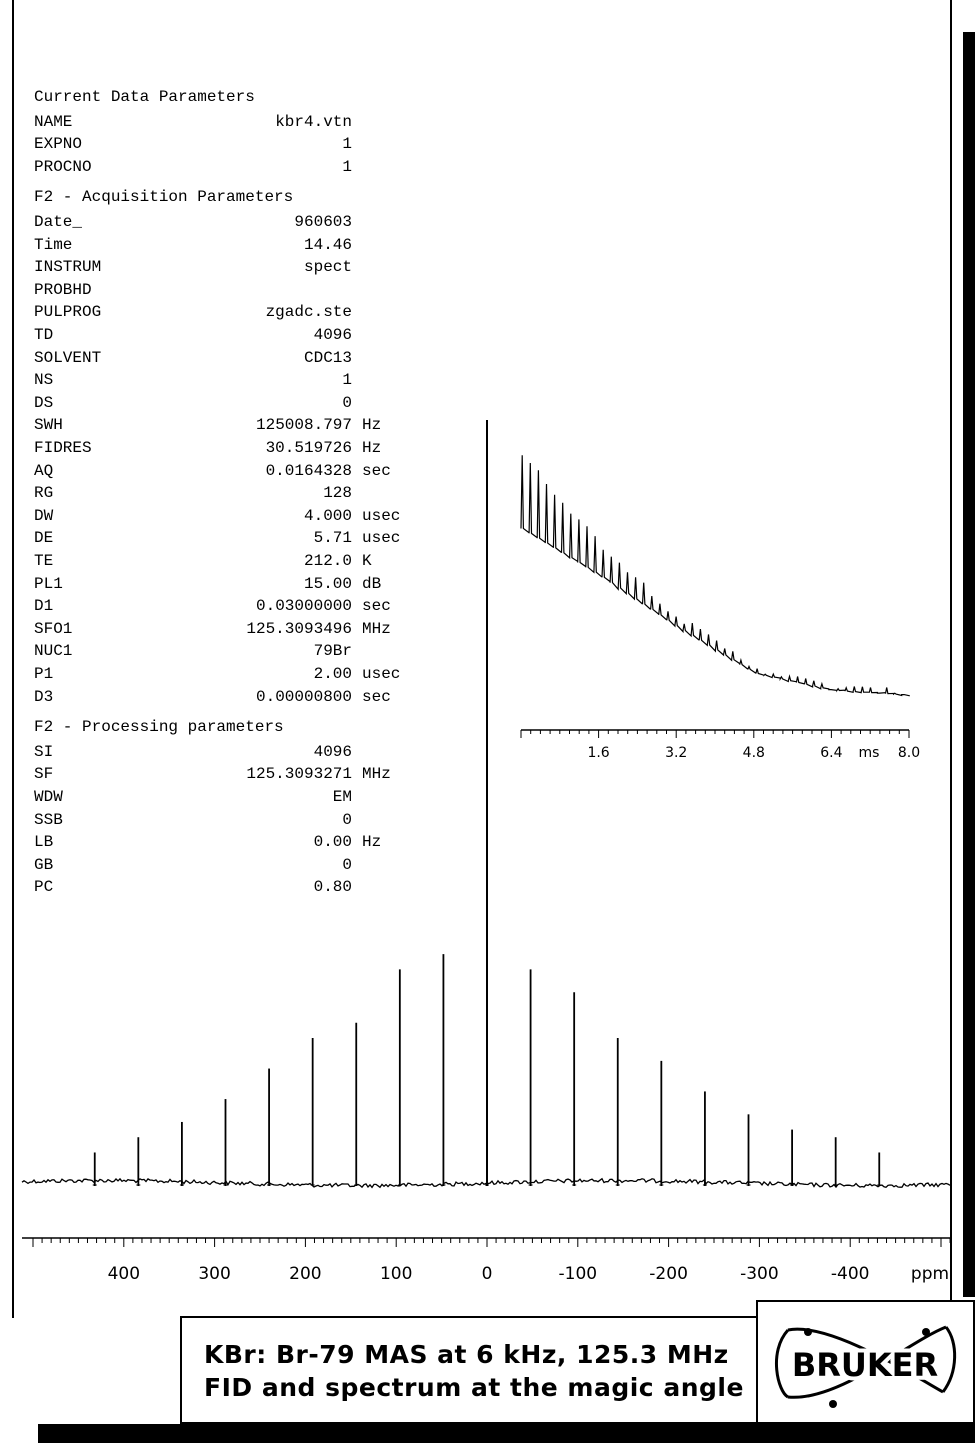 The height and width of the screenshot is (1443, 975). I want to click on param-value: 125.3093496, so click(299, 628).